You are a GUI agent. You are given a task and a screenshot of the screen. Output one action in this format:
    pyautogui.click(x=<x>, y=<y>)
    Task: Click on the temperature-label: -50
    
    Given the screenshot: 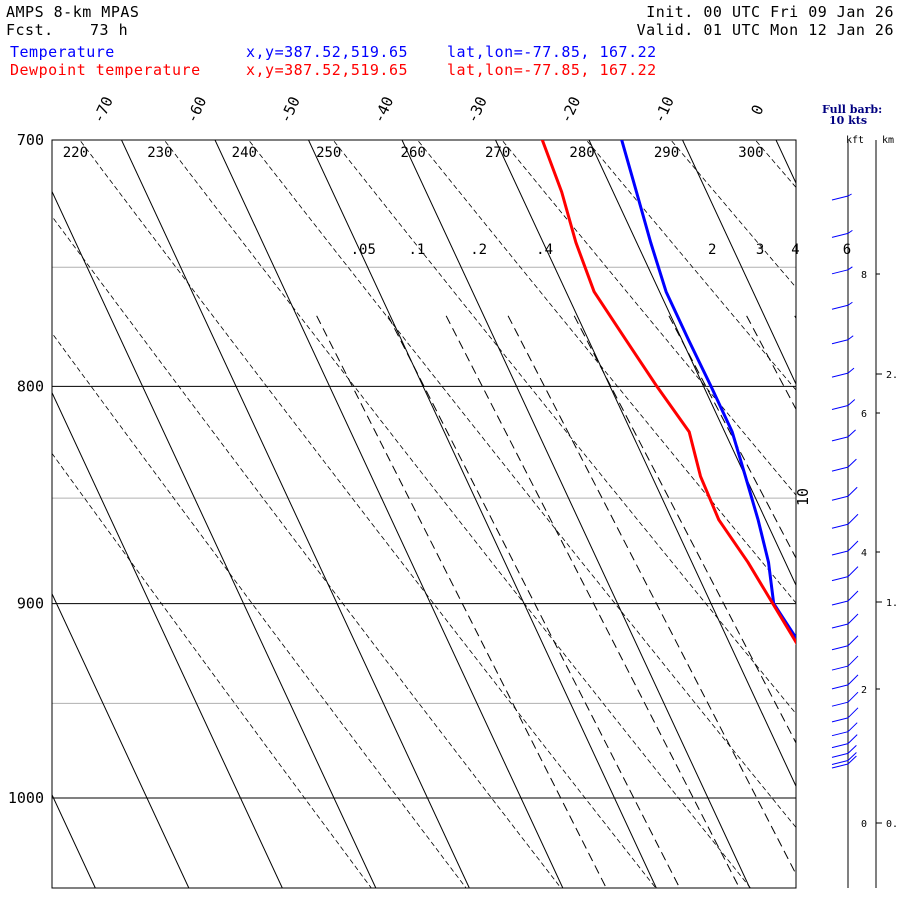 What is the action you would take?
    pyautogui.click(x=290, y=110)
    